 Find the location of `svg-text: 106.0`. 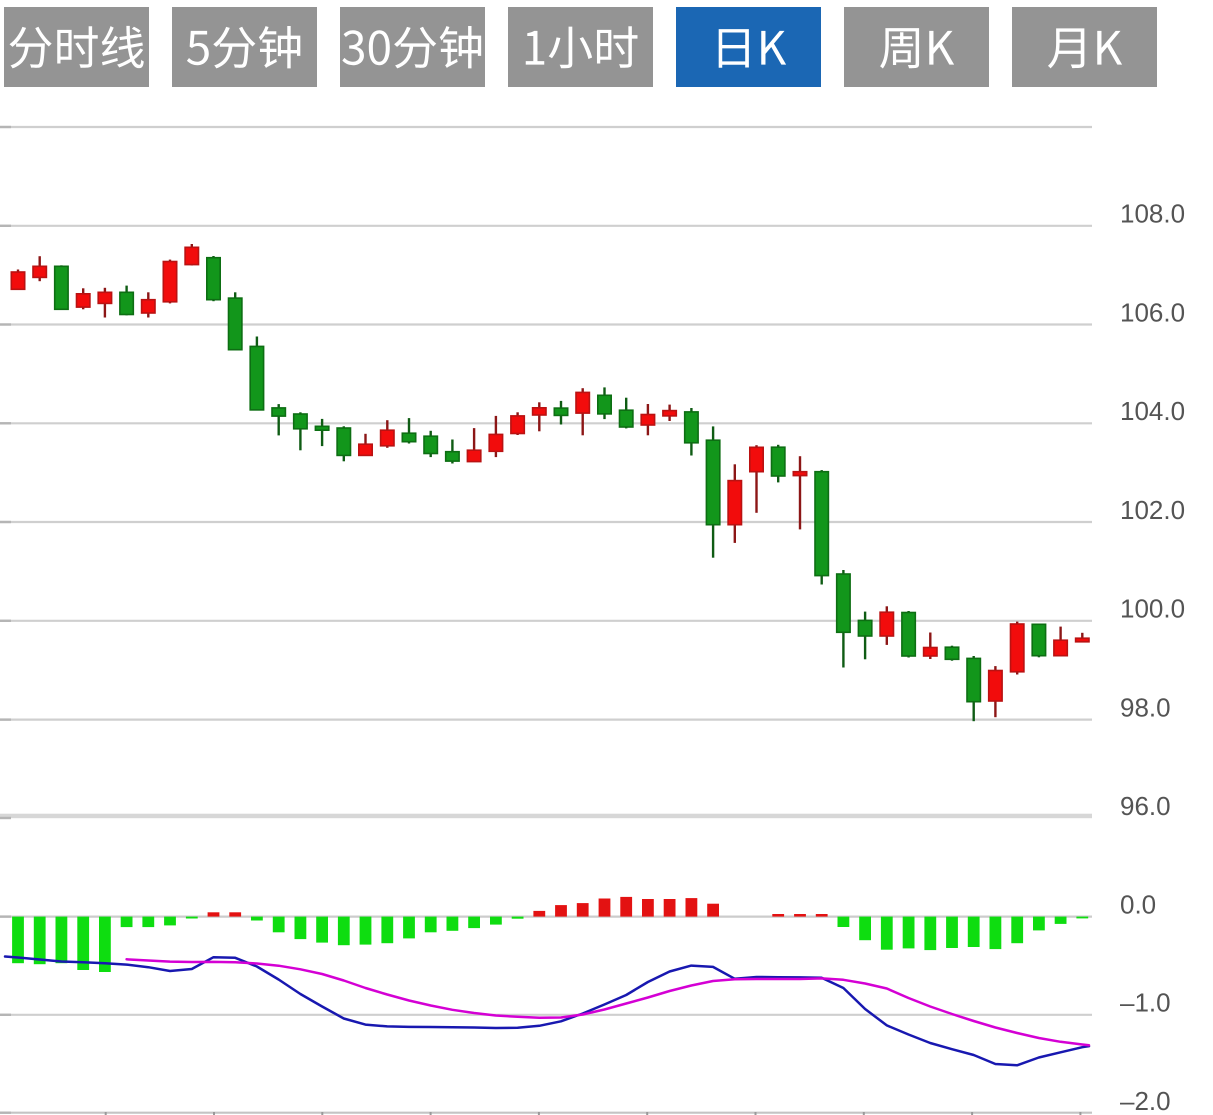

svg-text: 106.0 is located at coordinates (1152, 312).